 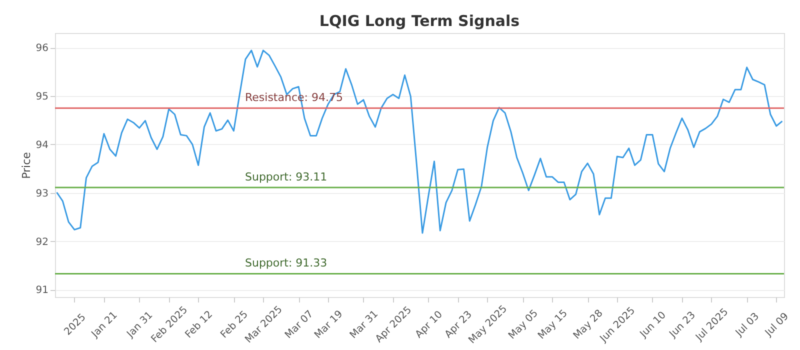 I want to click on x-tick-label: Jul 03, so click(x=747, y=325).